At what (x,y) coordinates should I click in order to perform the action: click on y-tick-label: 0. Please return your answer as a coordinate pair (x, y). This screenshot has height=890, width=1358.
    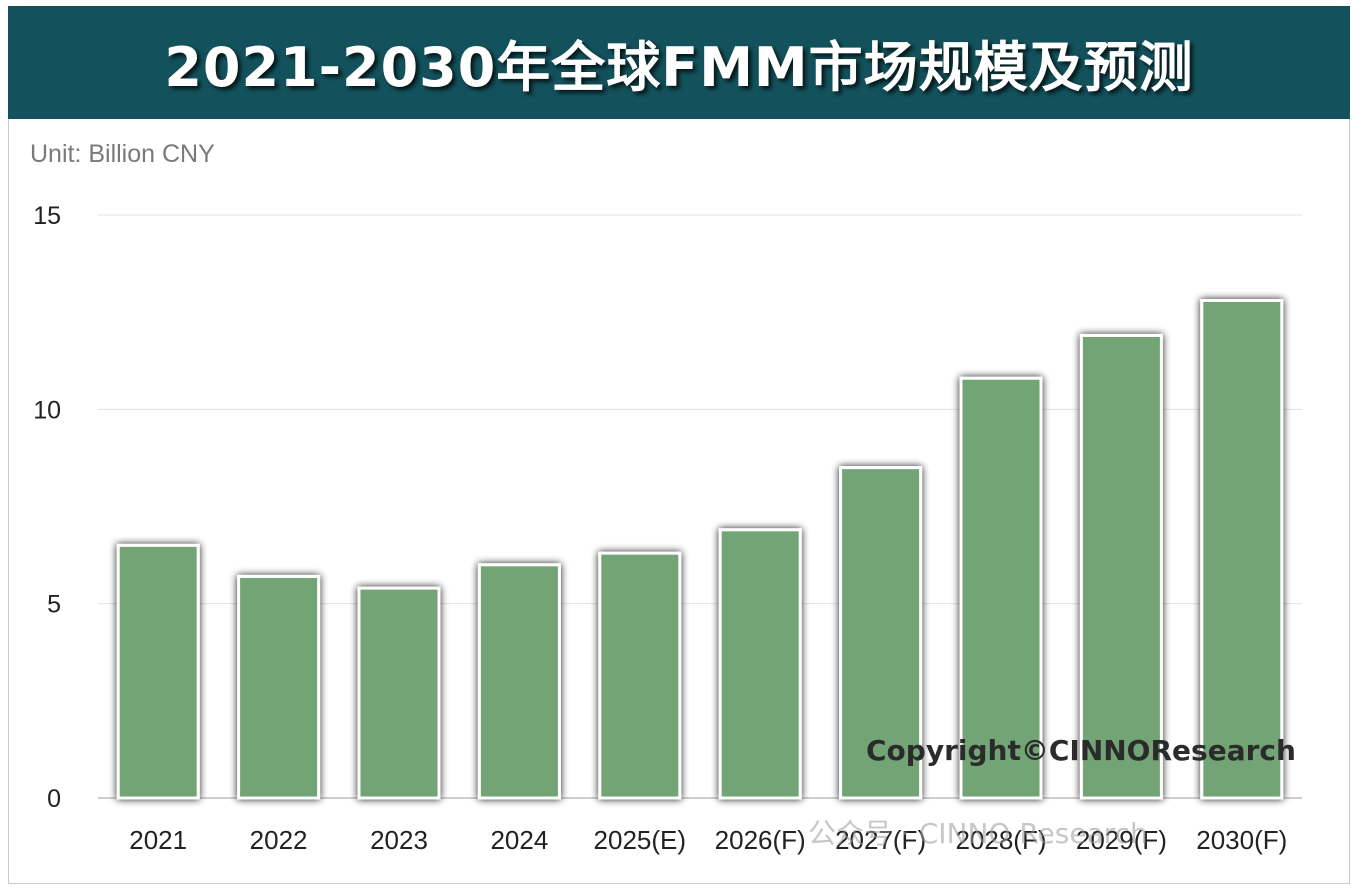
    Looking at the image, I should click on (54, 799).